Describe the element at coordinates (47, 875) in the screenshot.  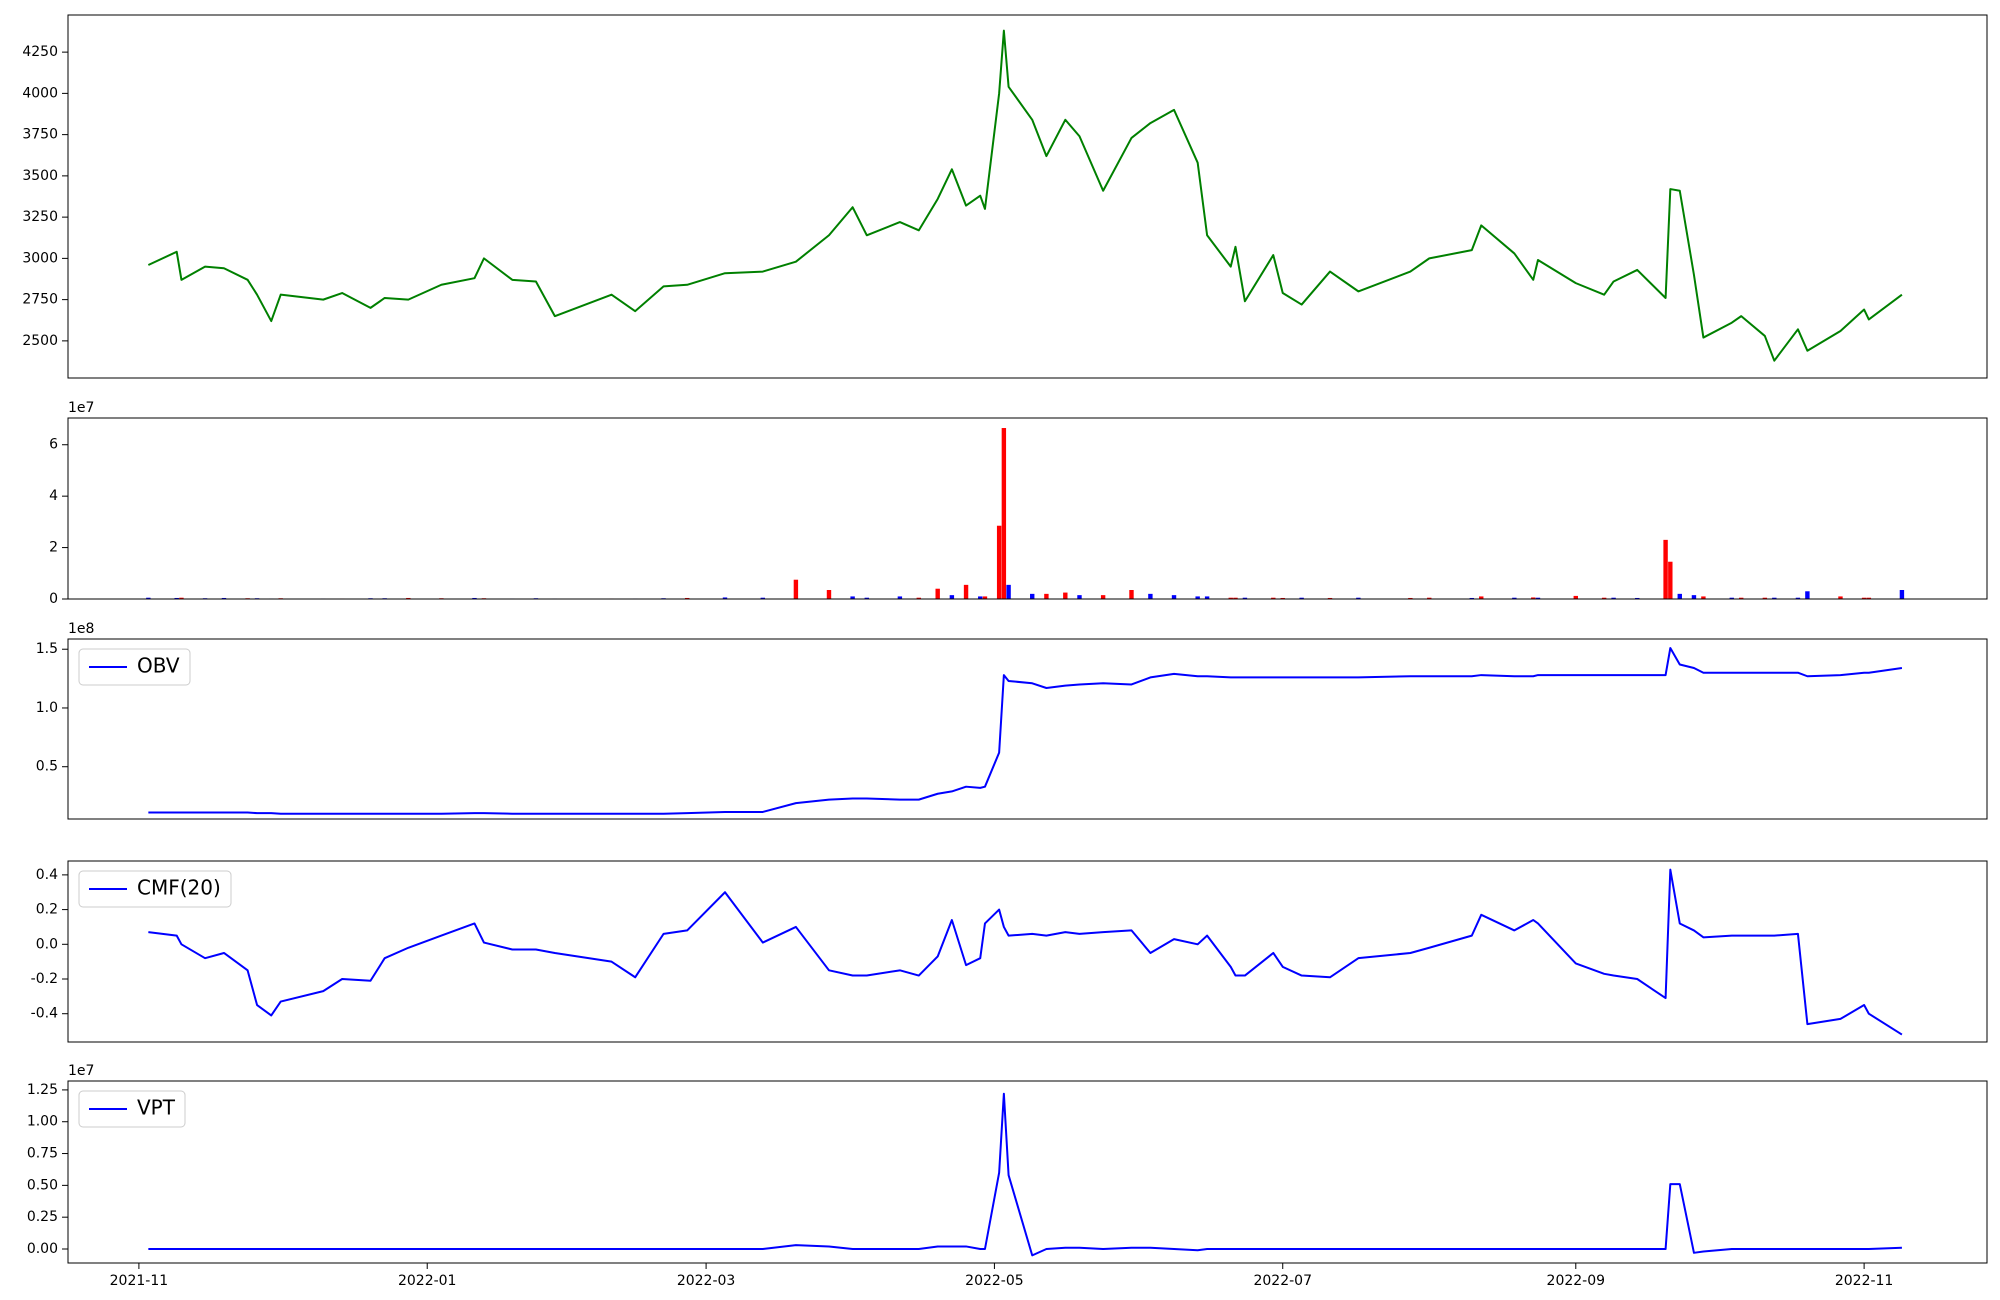
I see `y-tick-label: 0.4` at that location.